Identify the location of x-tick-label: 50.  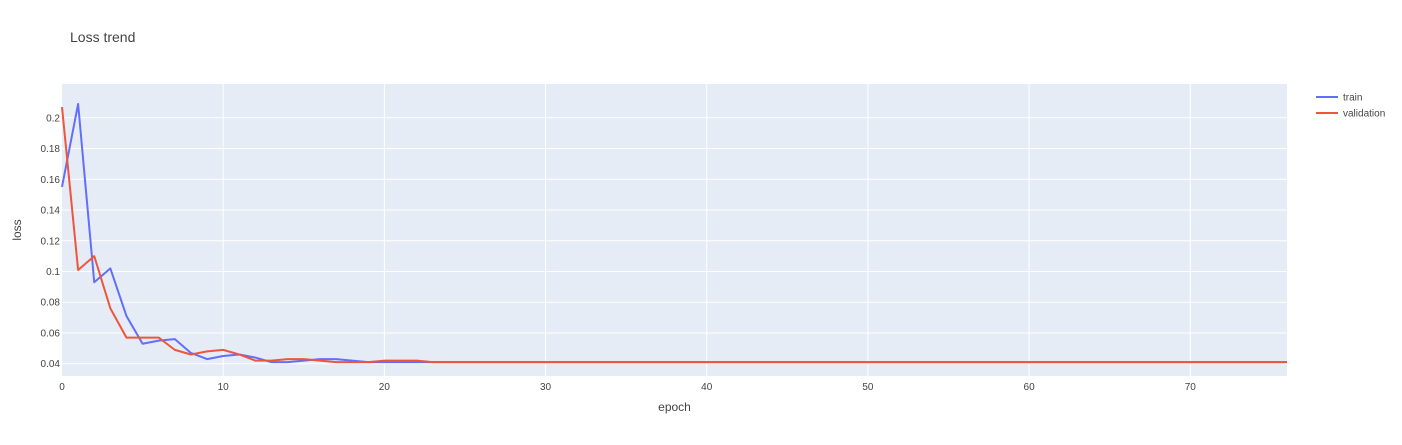
(868, 387).